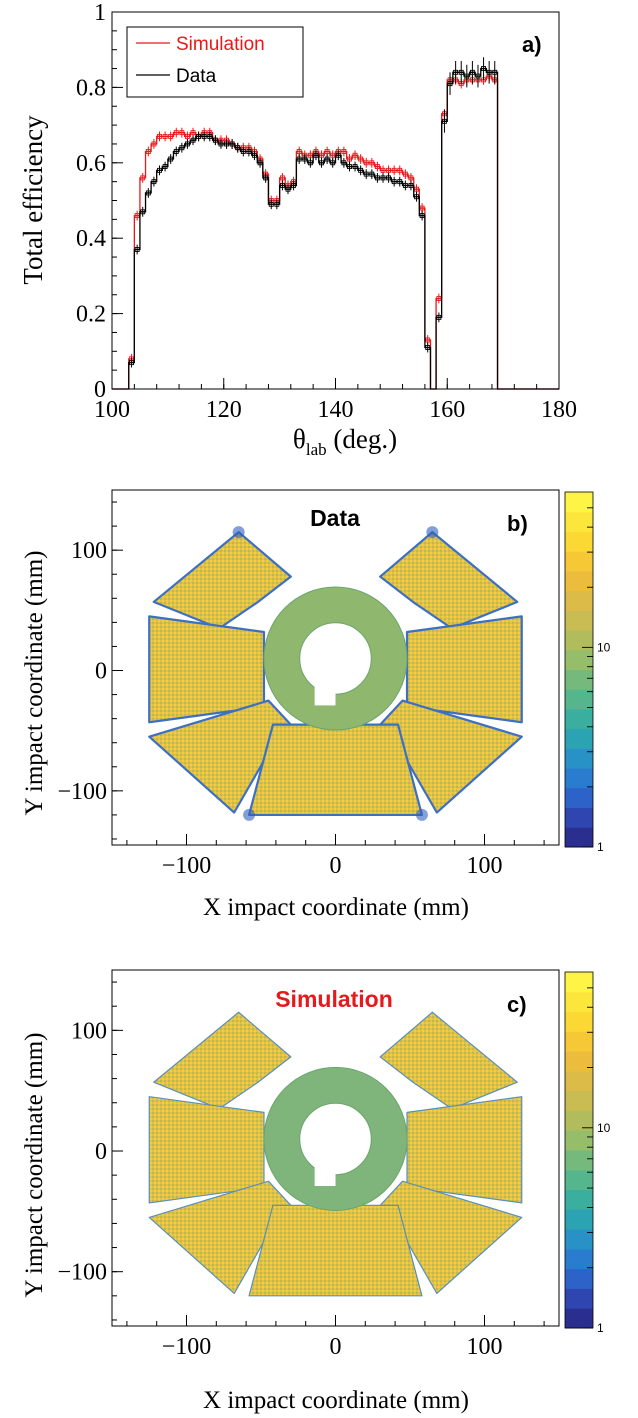  Describe the element at coordinates (532, 44) in the screenshot. I see `panel-label-a: a)` at that location.